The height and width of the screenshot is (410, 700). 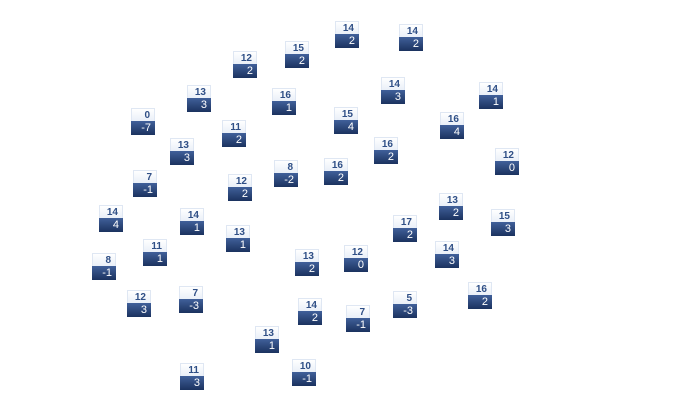 I want to click on node-box: 0 -7, so click(x=143, y=122).